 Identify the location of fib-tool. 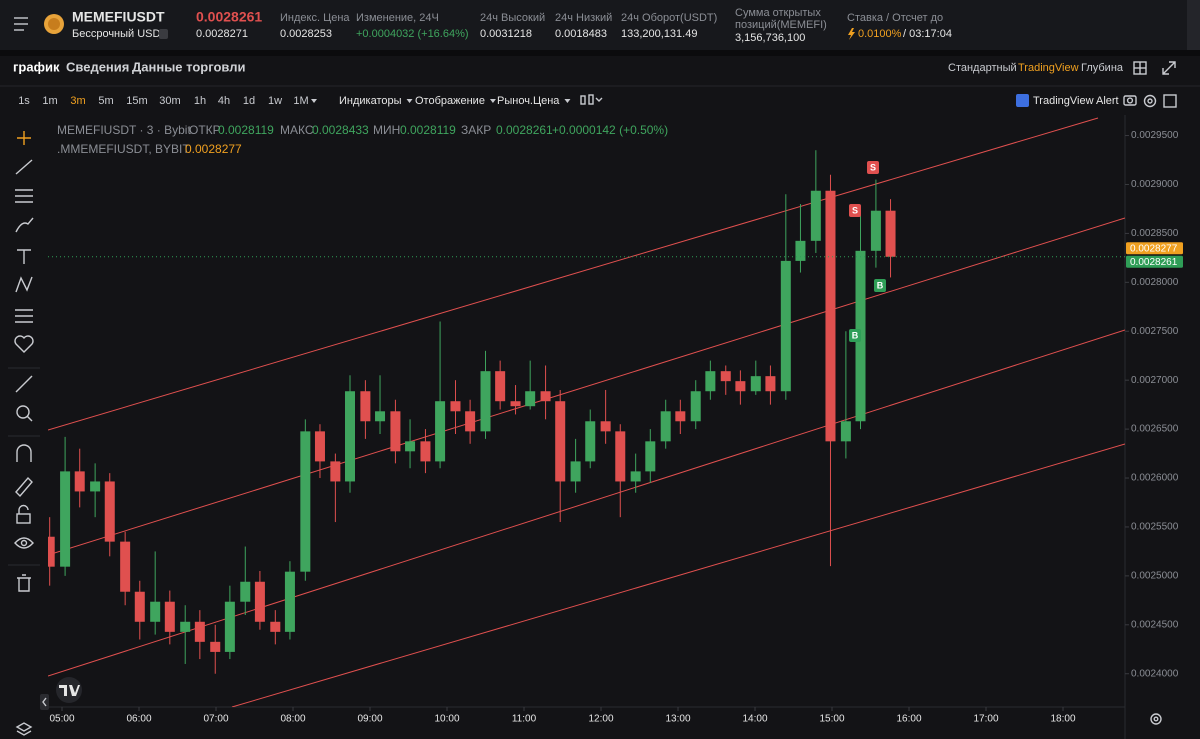
(24, 196).